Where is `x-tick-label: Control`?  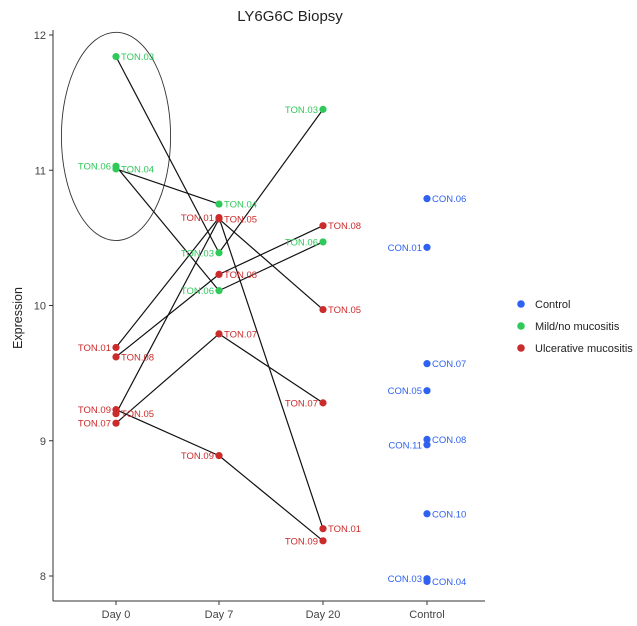
x-tick-label: Control is located at coordinates (426, 615).